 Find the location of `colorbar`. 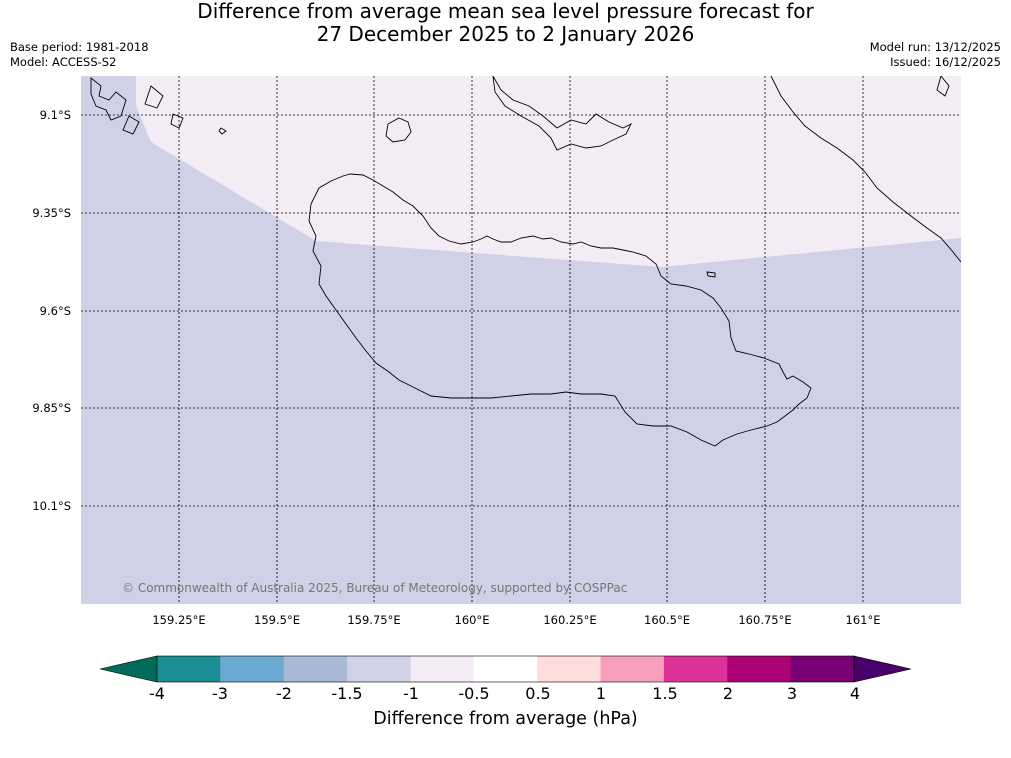

colorbar is located at coordinates (506, 669).